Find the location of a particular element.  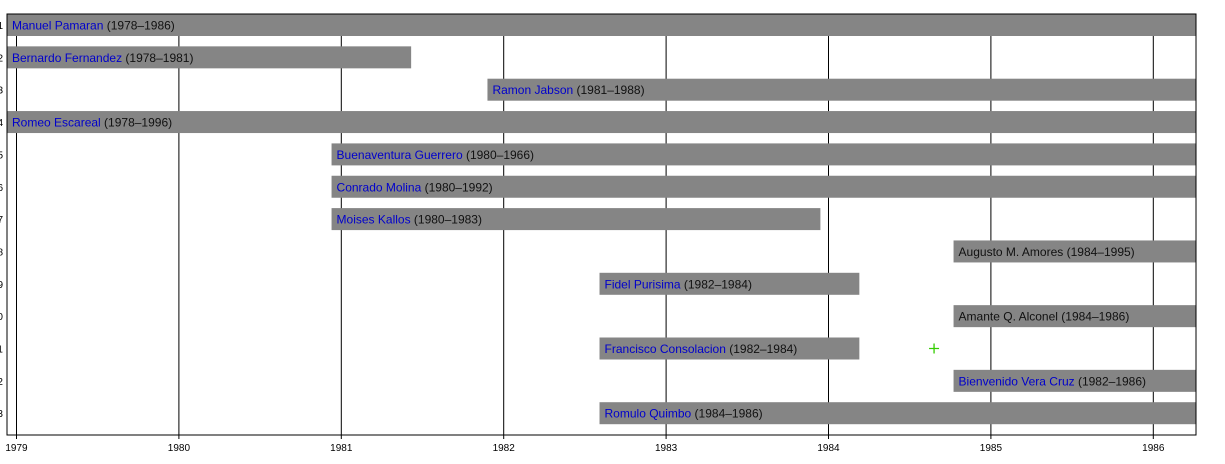

bar-label: Fidel Purisima (1982–1984) is located at coordinates (678, 284).